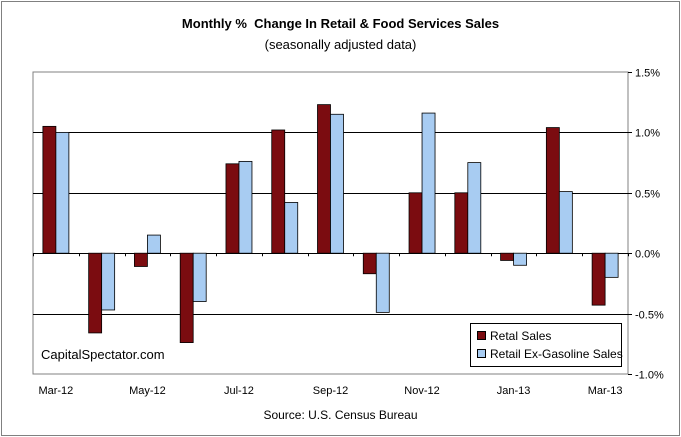  What do you see at coordinates (556, 354) in the screenshot?
I see `legend-label-ex-gasoline: Retail Ex-Gasoline Sales` at bounding box center [556, 354].